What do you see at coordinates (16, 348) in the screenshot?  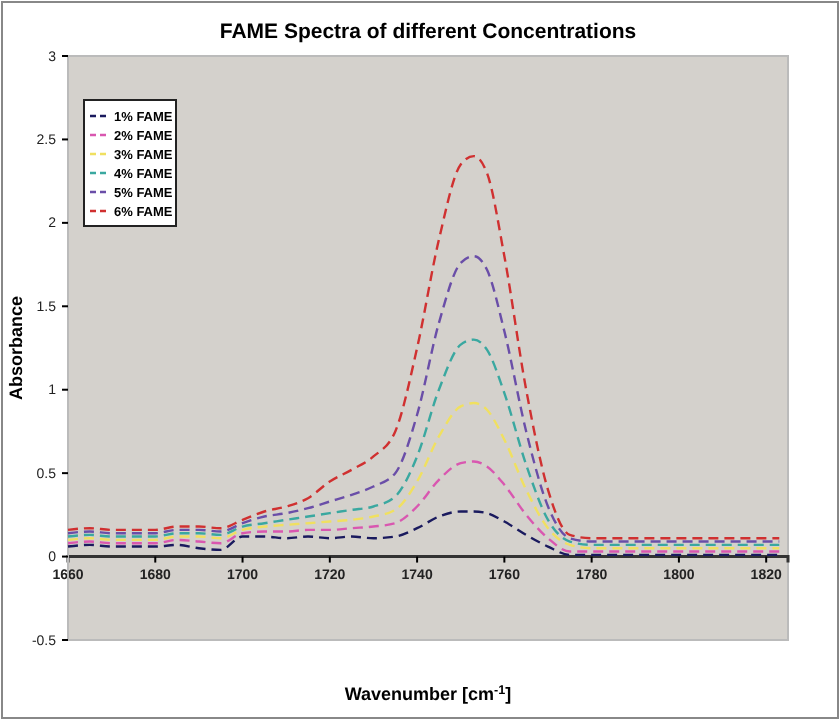 I see `y-axis-title: Absorbance` at bounding box center [16, 348].